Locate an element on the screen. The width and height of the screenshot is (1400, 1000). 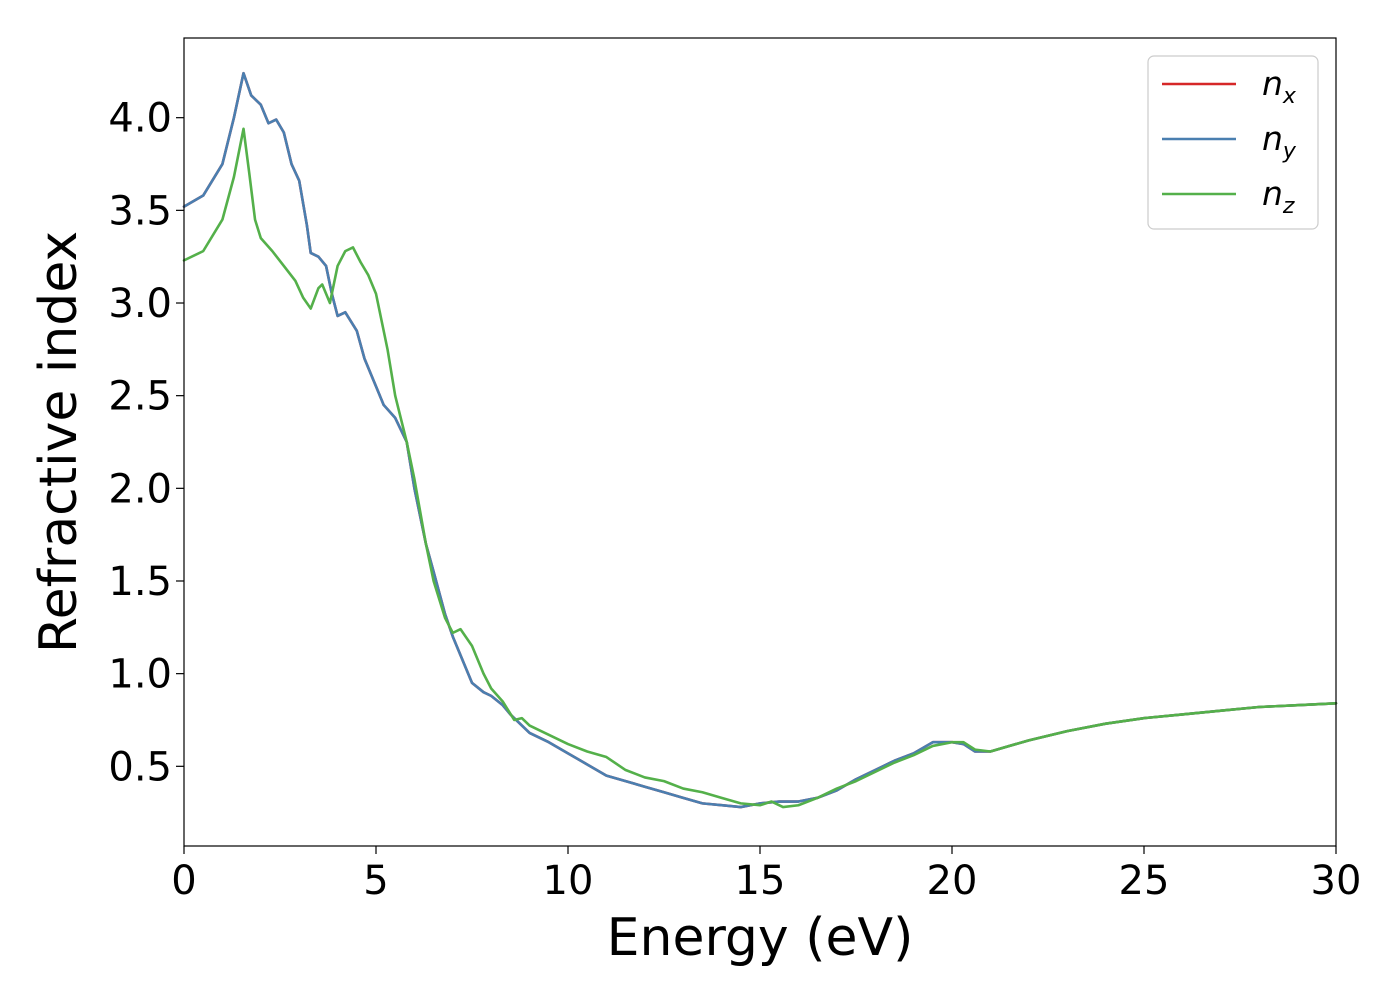
legend-label-n-x: nx is located at coordinates (1279, 86).